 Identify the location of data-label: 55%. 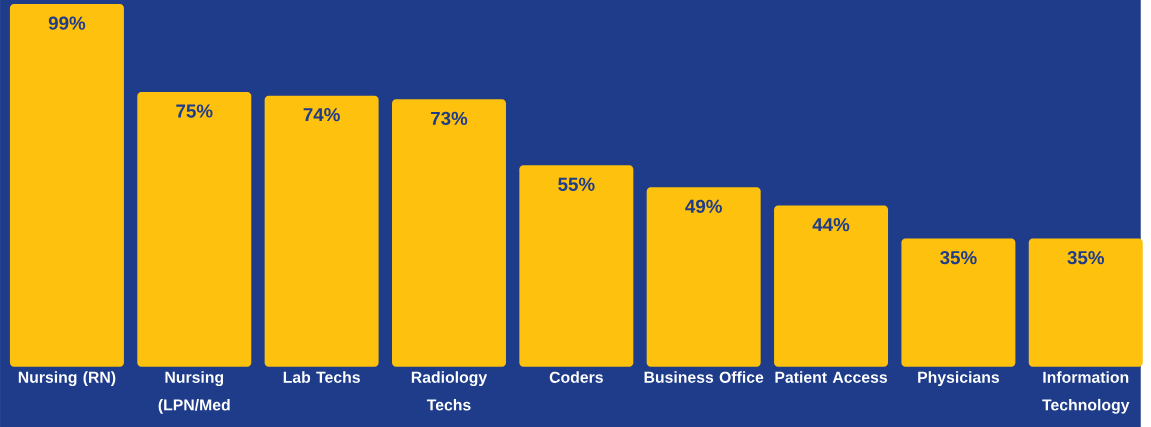
(576, 184).